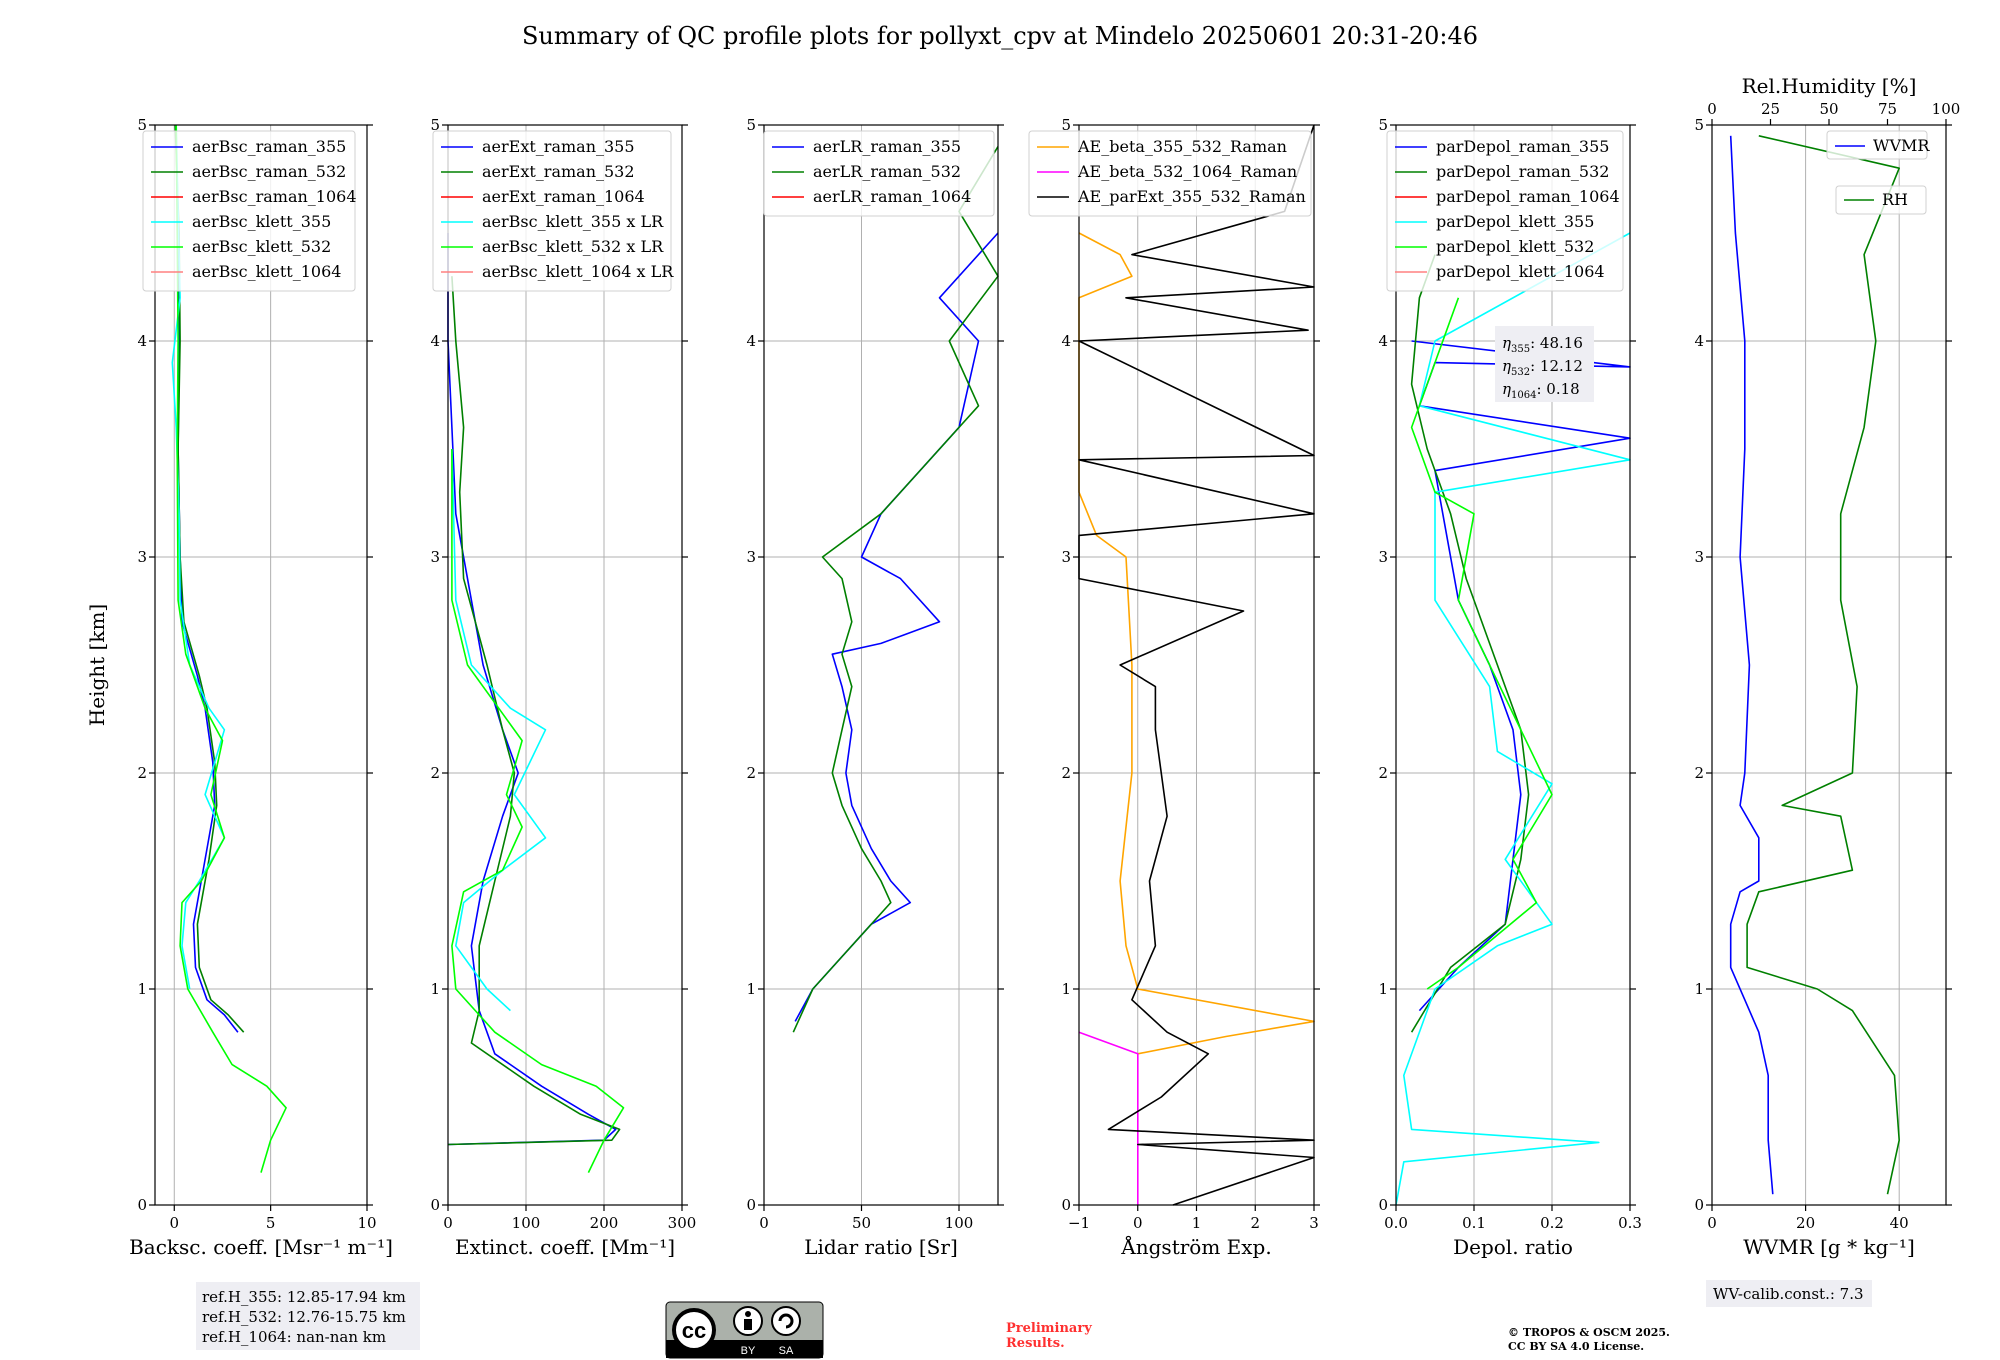 The image size is (2000, 1360). I want to click on legend-entry: aerExt_raman_532, so click(558, 171).